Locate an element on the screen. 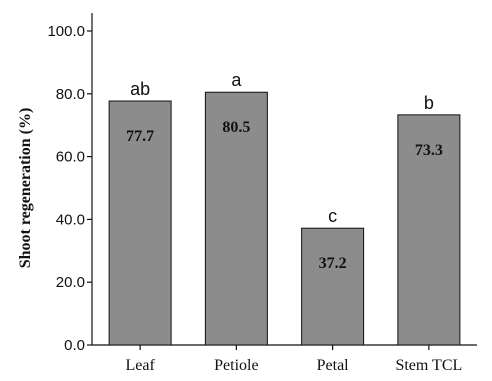  x-tick-label: Leaf is located at coordinates (140, 365).